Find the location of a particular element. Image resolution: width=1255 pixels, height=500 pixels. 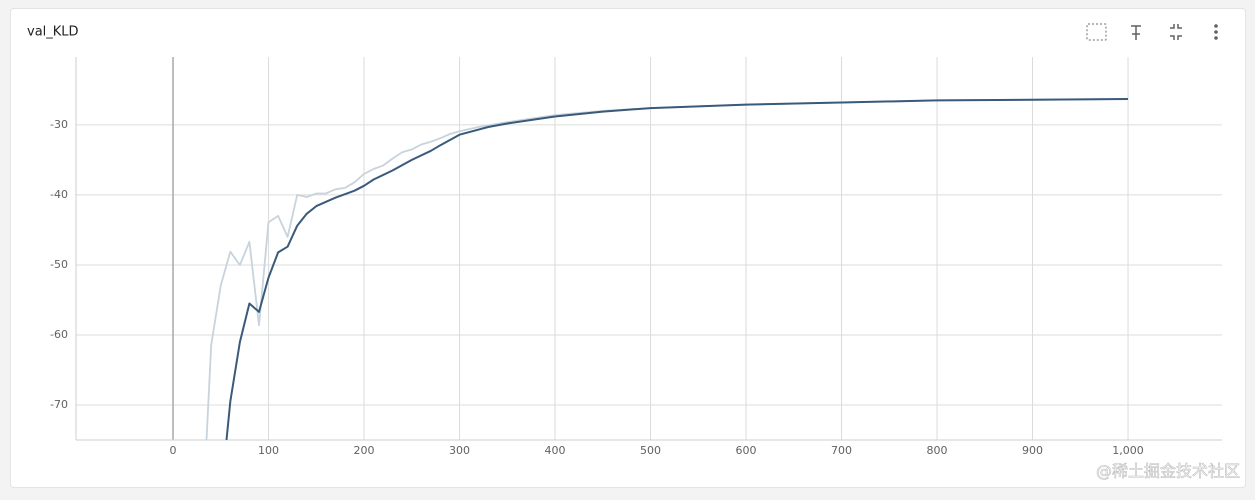

x-tick-label: 700 is located at coordinates (841, 450).